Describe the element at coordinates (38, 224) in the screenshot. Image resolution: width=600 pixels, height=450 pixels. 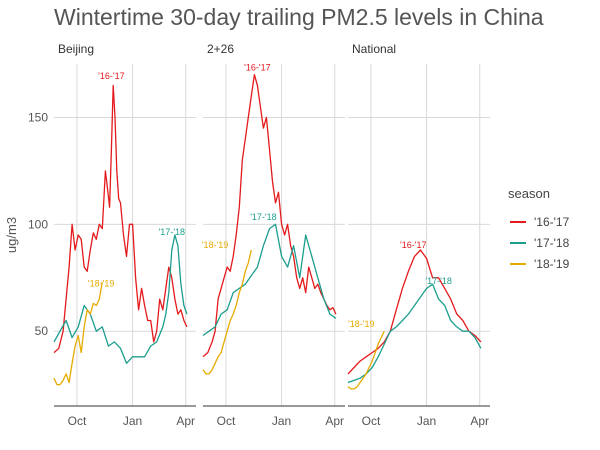
I see `y-tick-label: 100` at that location.